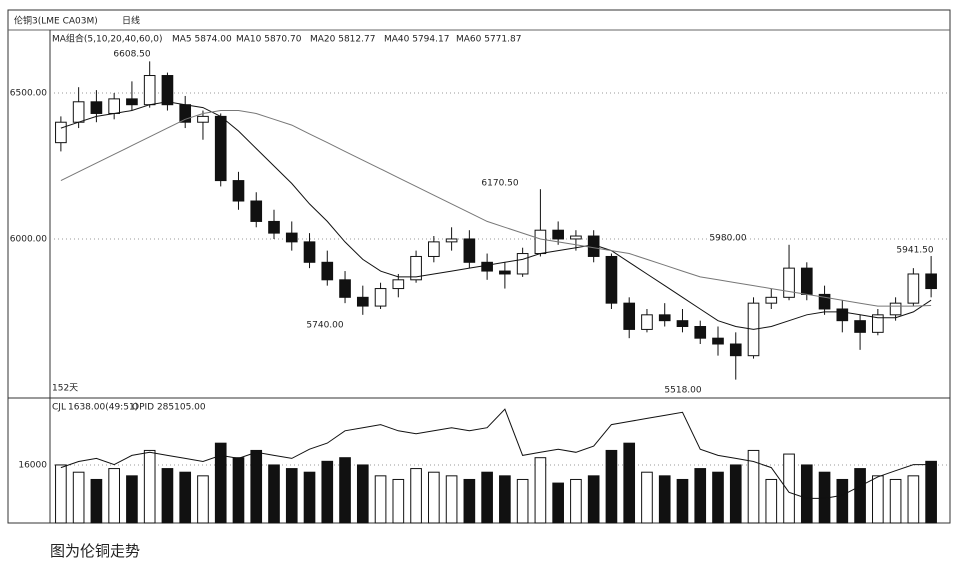 The width and height of the screenshot is (960, 574). Describe the element at coordinates (95, 551) in the screenshot. I see `caption: 图为伦铜走势` at that location.